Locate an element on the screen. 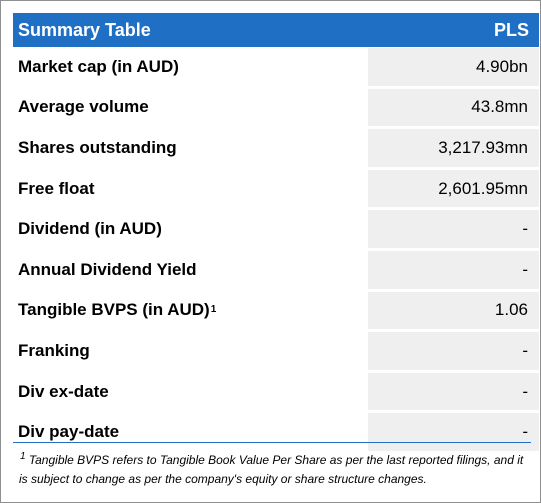  row-label-text: Franking is located at coordinates (54, 350).